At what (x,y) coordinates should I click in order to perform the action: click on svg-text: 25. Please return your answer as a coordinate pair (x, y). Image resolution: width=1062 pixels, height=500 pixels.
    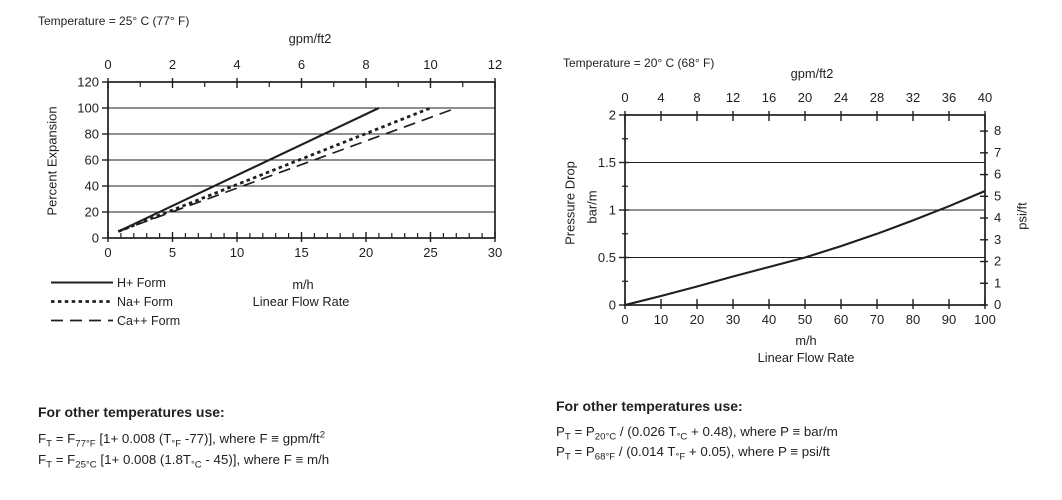
    Looking at the image, I should click on (430, 252).